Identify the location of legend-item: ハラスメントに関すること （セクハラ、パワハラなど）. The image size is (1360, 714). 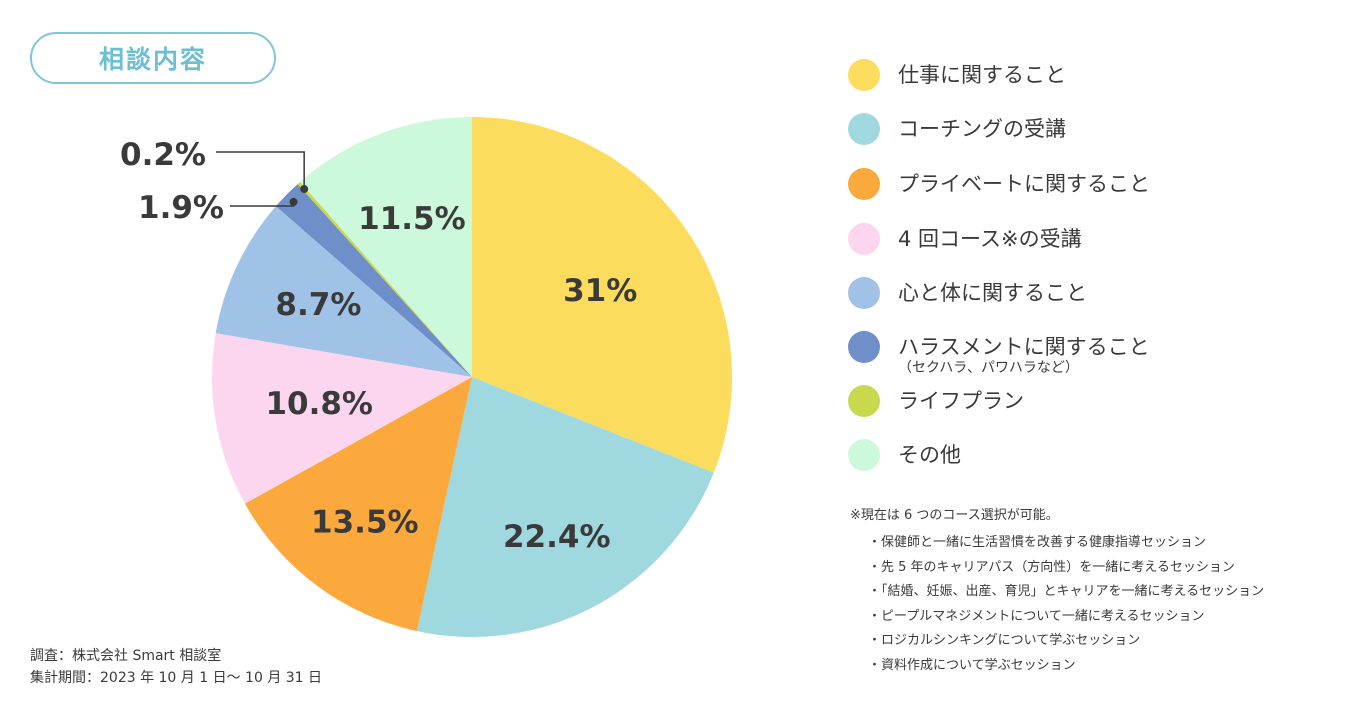
(999, 353).